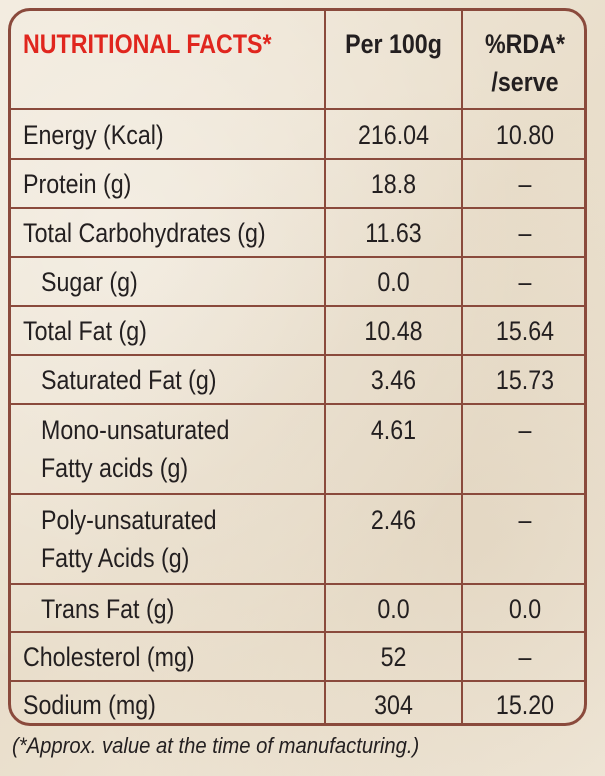  I want to click on row-rda: 15.20, so click(525, 705).